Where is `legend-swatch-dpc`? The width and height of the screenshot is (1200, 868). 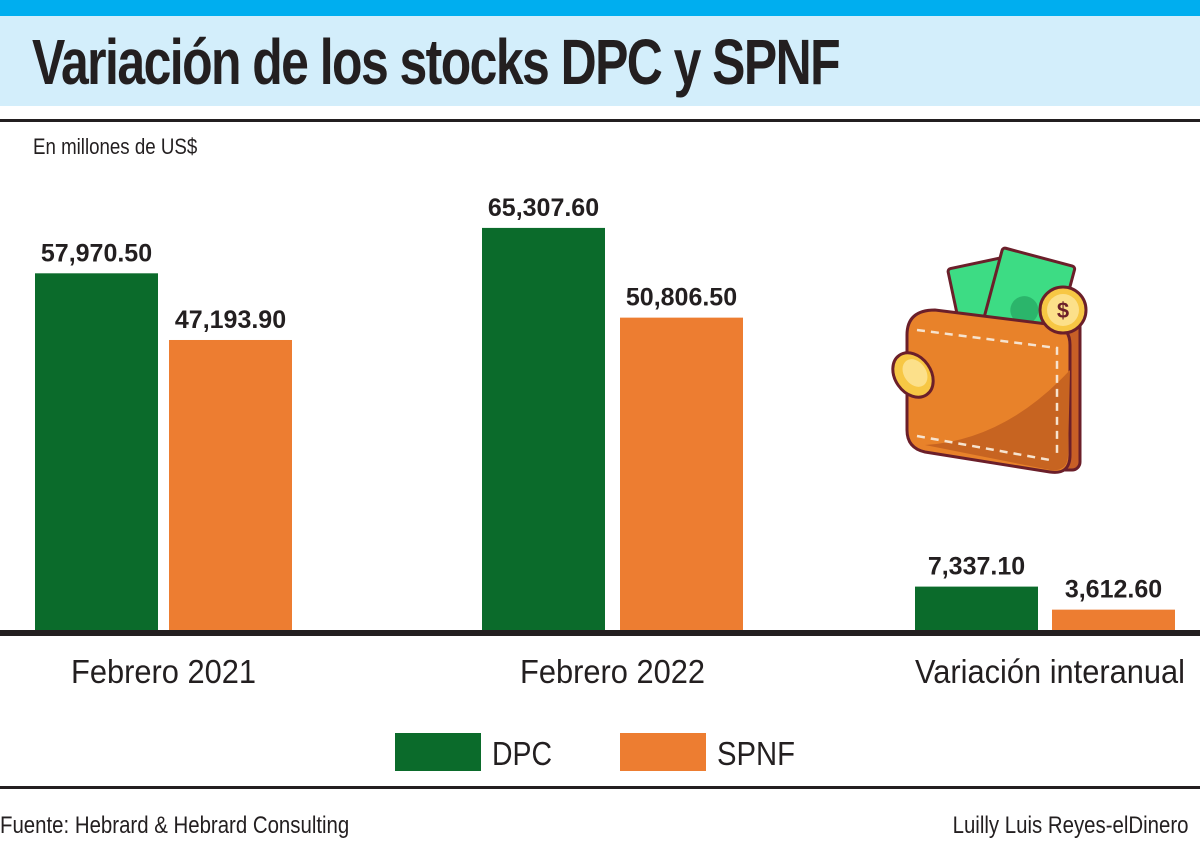 legend-swatch-dpc is located at coordinates (438, 752).